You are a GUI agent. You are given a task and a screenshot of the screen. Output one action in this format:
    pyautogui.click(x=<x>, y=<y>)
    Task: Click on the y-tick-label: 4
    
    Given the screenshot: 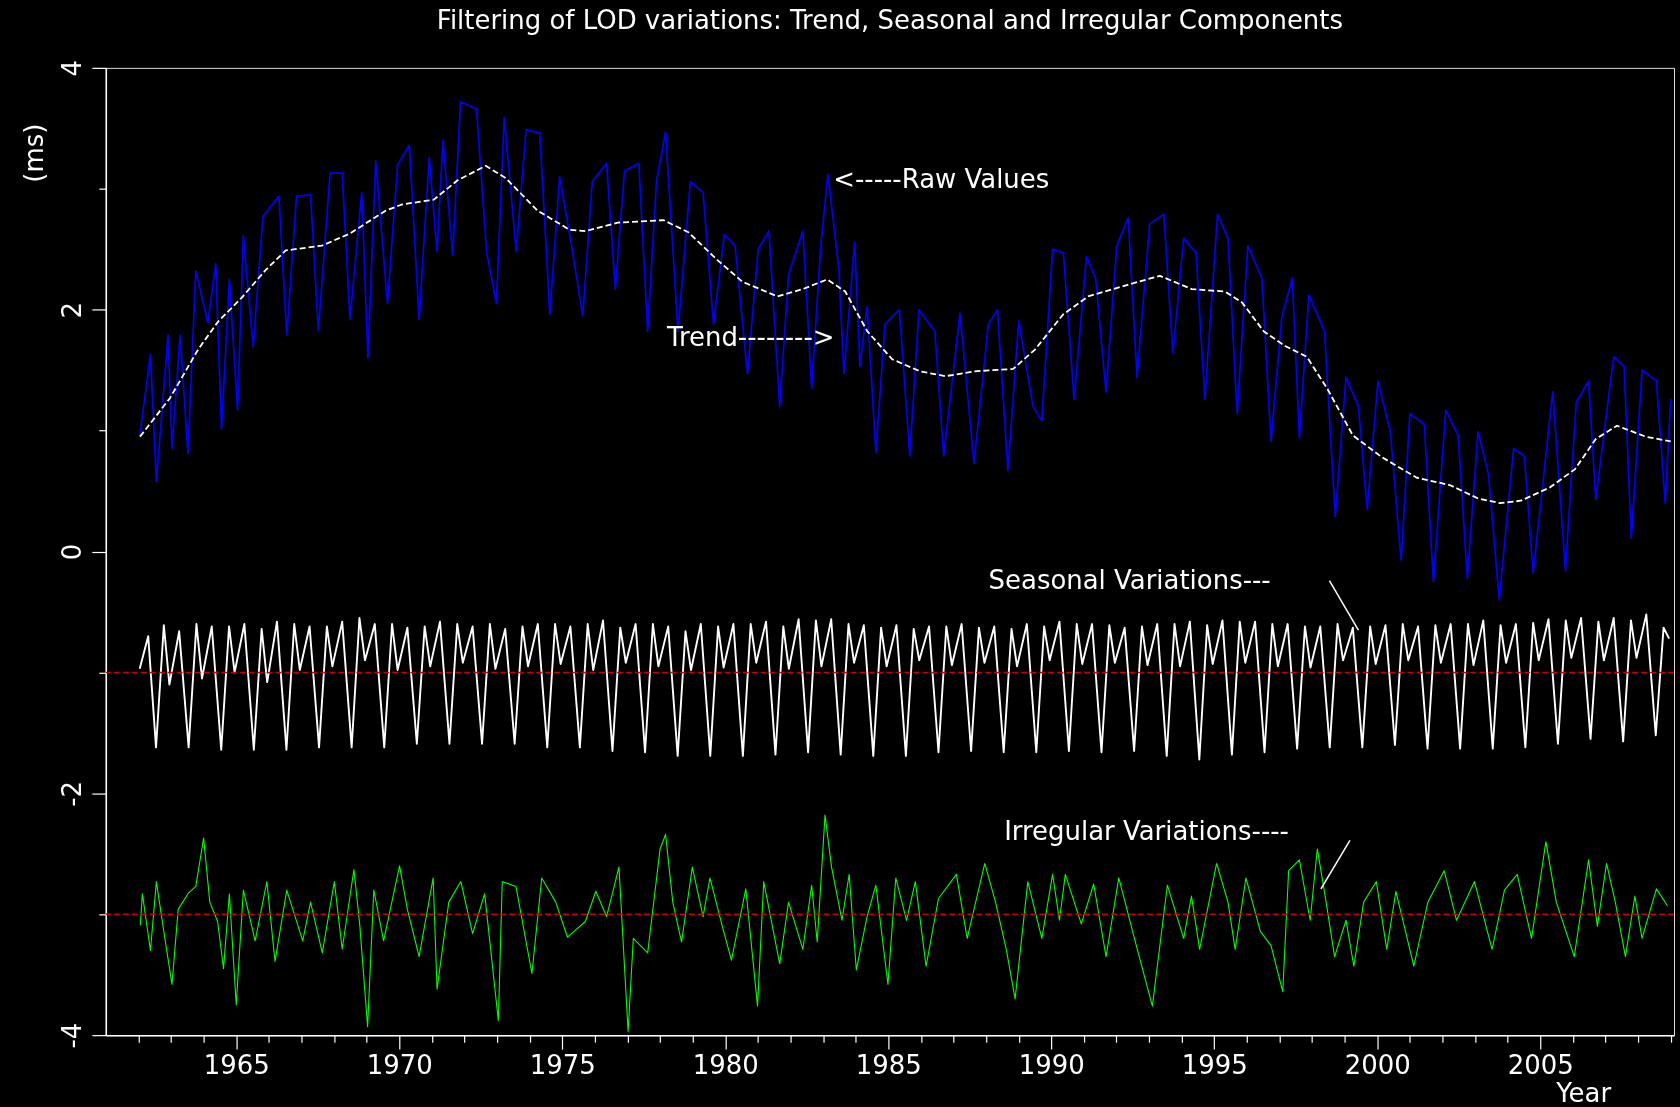 What is the action you would take?
    pyautogui.click(x=72, y=68)
    